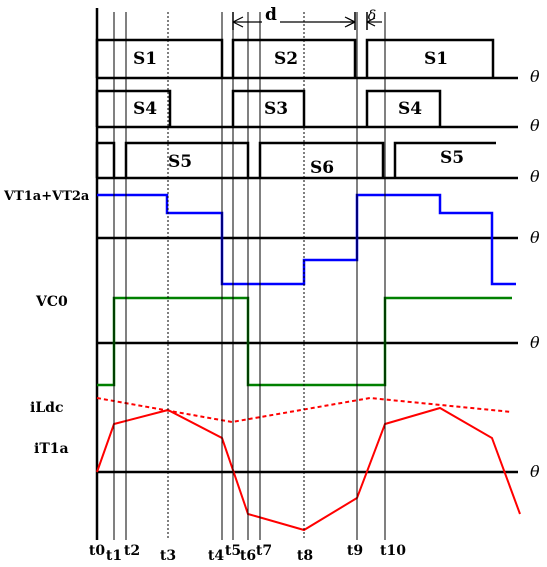 Image resolution: width=547 pixels, height=567 pixels. What do you see at coordinates (97, 551) in the screenshot?
I see `t0-label: t0` at bounding box center [97, 551].